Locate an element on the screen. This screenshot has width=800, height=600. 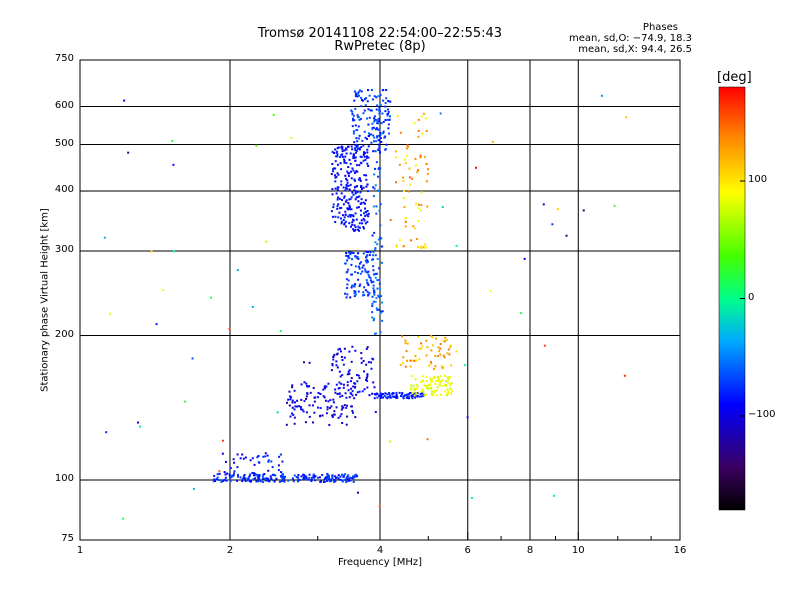
colorbar-label: [deg] is located at coordinates (734, 77).